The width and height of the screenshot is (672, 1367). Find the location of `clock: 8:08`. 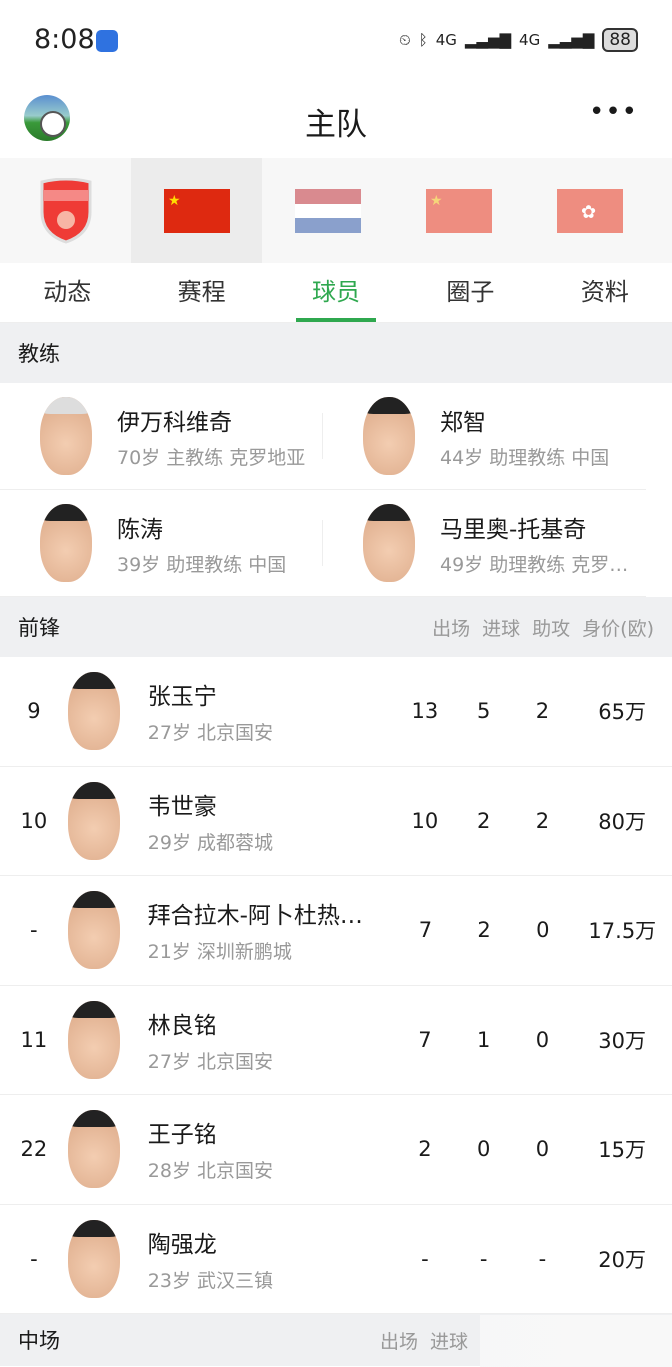

clock: 8:08 is located at coordinates (64, 39).